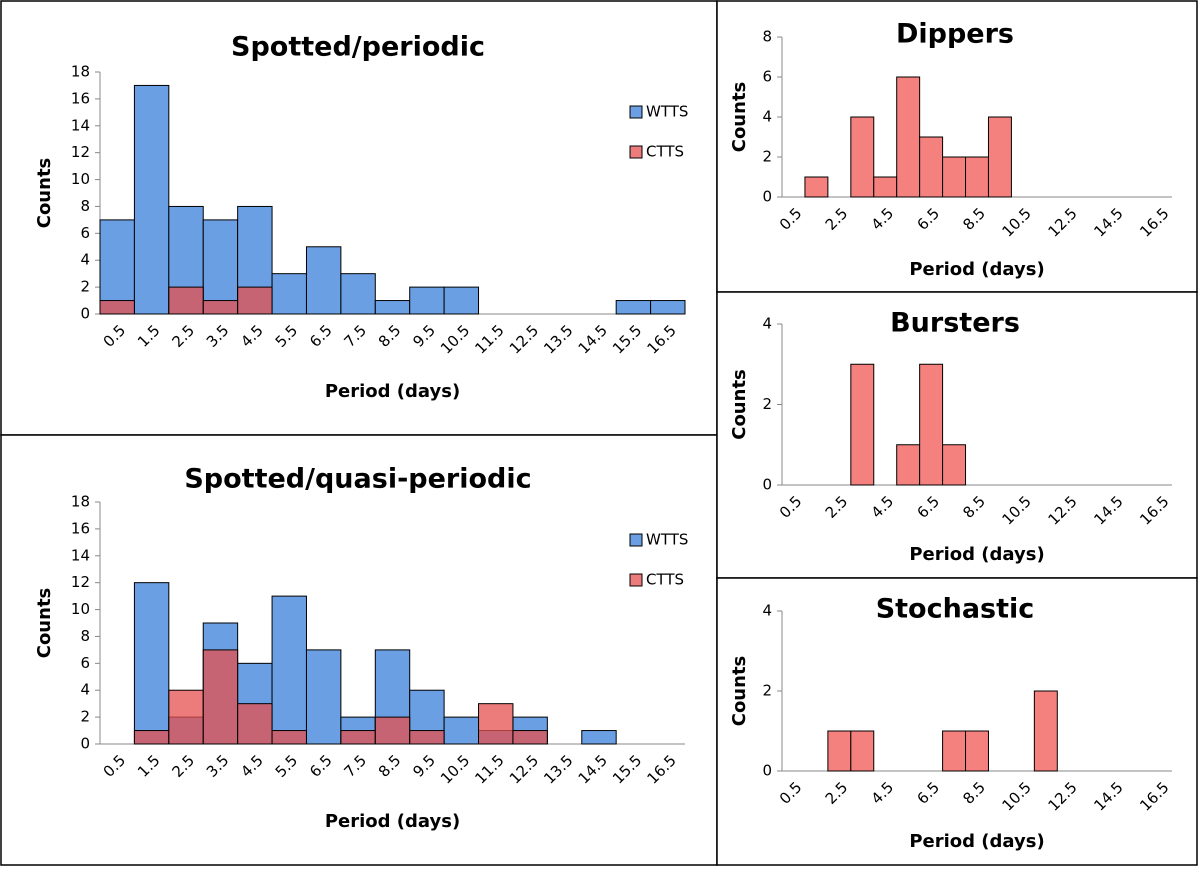 Image resolution: width=1200 pixels, height=870 pixels. What do you see at coordinates (667, 540) in the screenshot?
I see `legend-label: WTTS` at bounding box center [667, 540].